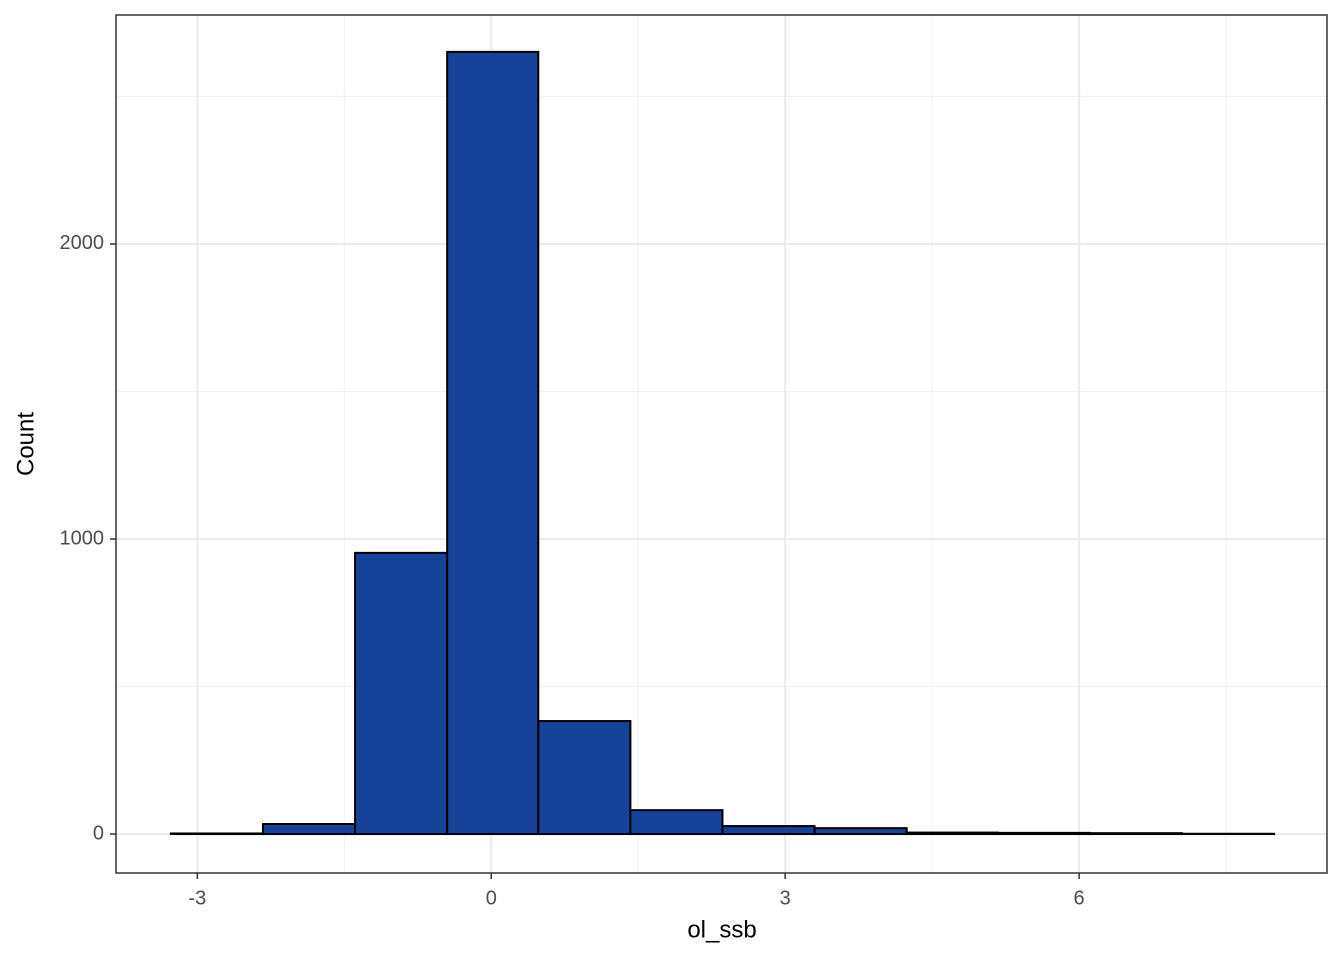  What do you see at coordinates (25, 444) in the screenshot?
I see `y-axis-title: Count` at bounding box center [25, 444].